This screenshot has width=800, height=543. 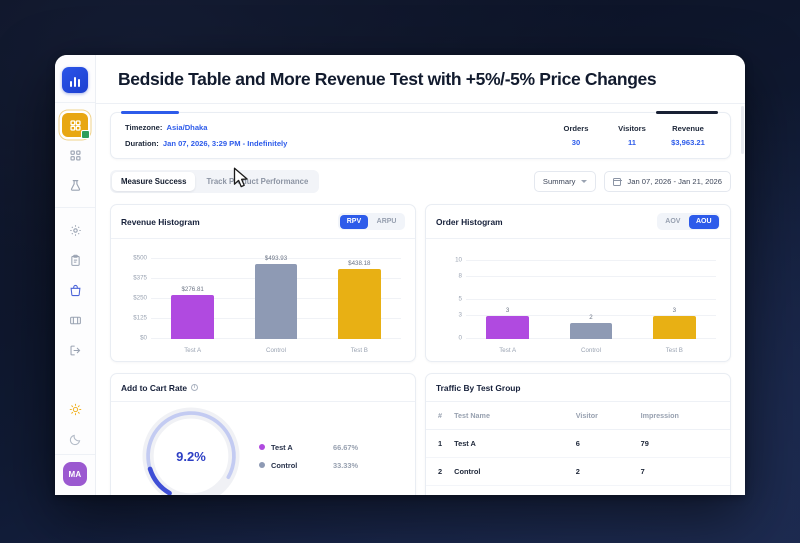 What do you see at coordinates (507, 297) in the screenshot?
I see `order-bar-test-a: 3` at bounding box center [507, 297].